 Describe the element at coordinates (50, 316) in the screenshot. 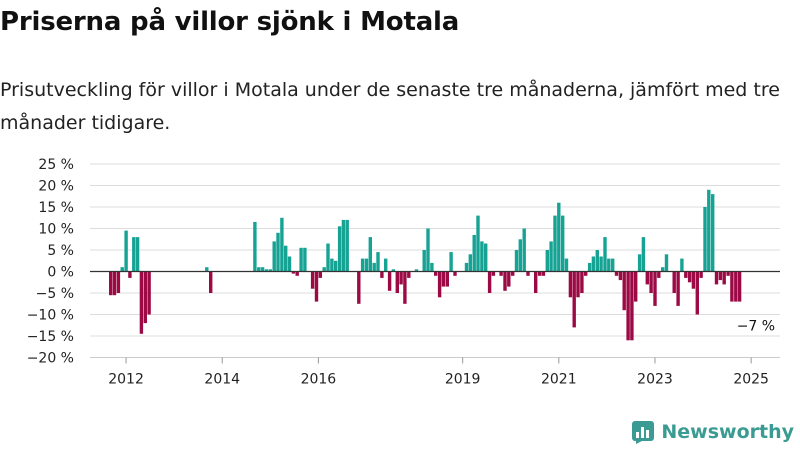

I see `y-tick-label: −10 %` at that location.